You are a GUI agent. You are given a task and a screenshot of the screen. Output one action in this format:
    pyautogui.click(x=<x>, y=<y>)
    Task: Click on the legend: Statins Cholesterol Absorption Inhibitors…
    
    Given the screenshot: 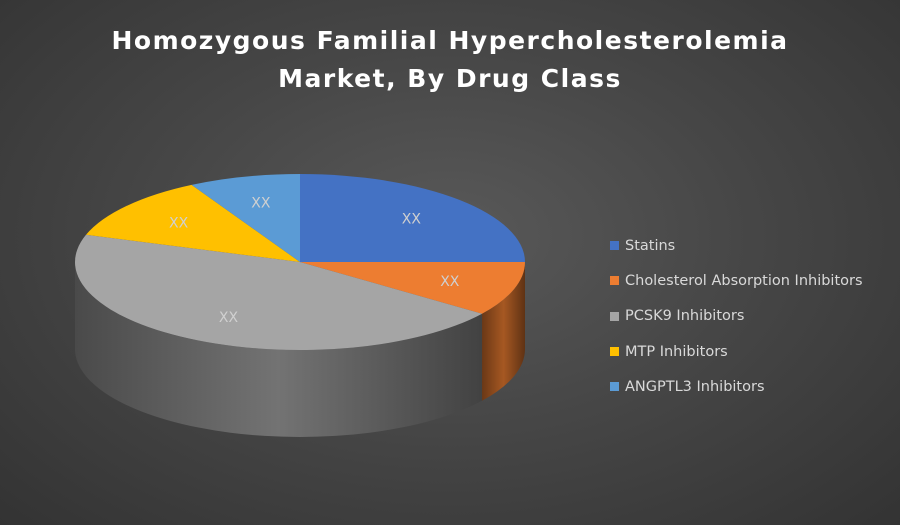 What is the action you would take?
    pyautogui.click(x=736, y=316)
    